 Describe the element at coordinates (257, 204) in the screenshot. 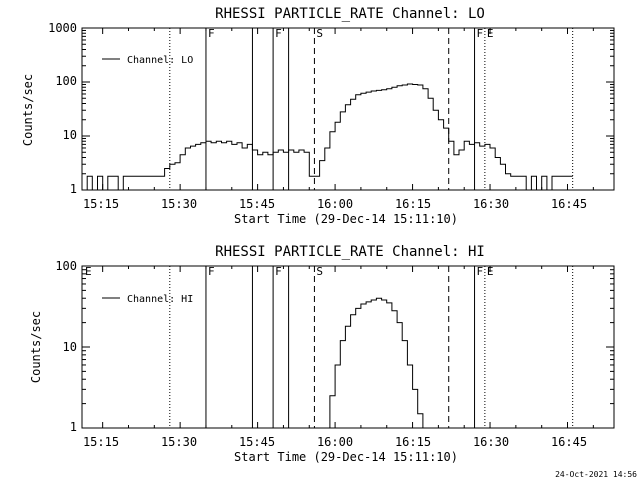

I see `panel-lo-xtick-label: 15:45` at that location.